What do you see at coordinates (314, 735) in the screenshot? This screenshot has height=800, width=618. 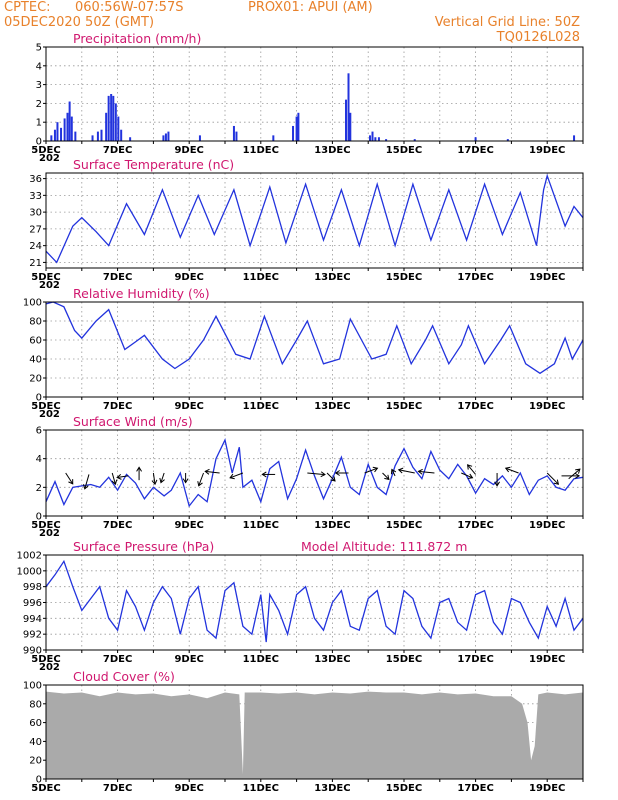 I see `cloud-area` at bounding box center [314, 735].